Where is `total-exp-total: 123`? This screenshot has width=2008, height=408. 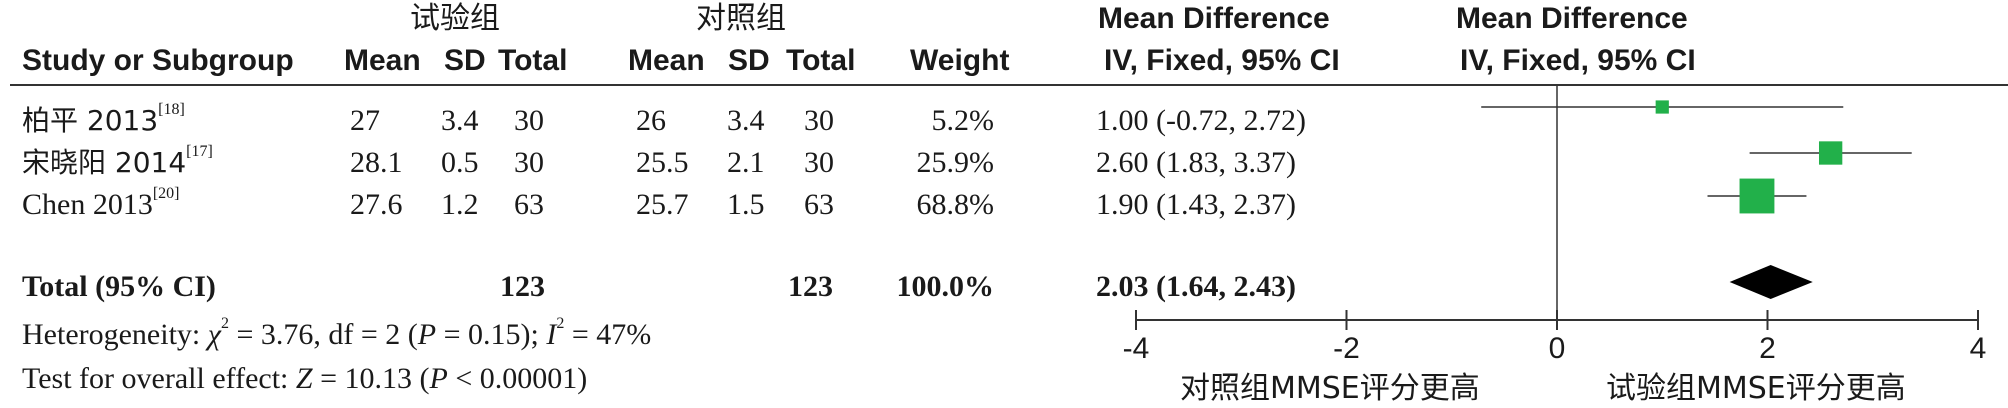
total-exp-total: 123 is located at coordinates (522, 286).